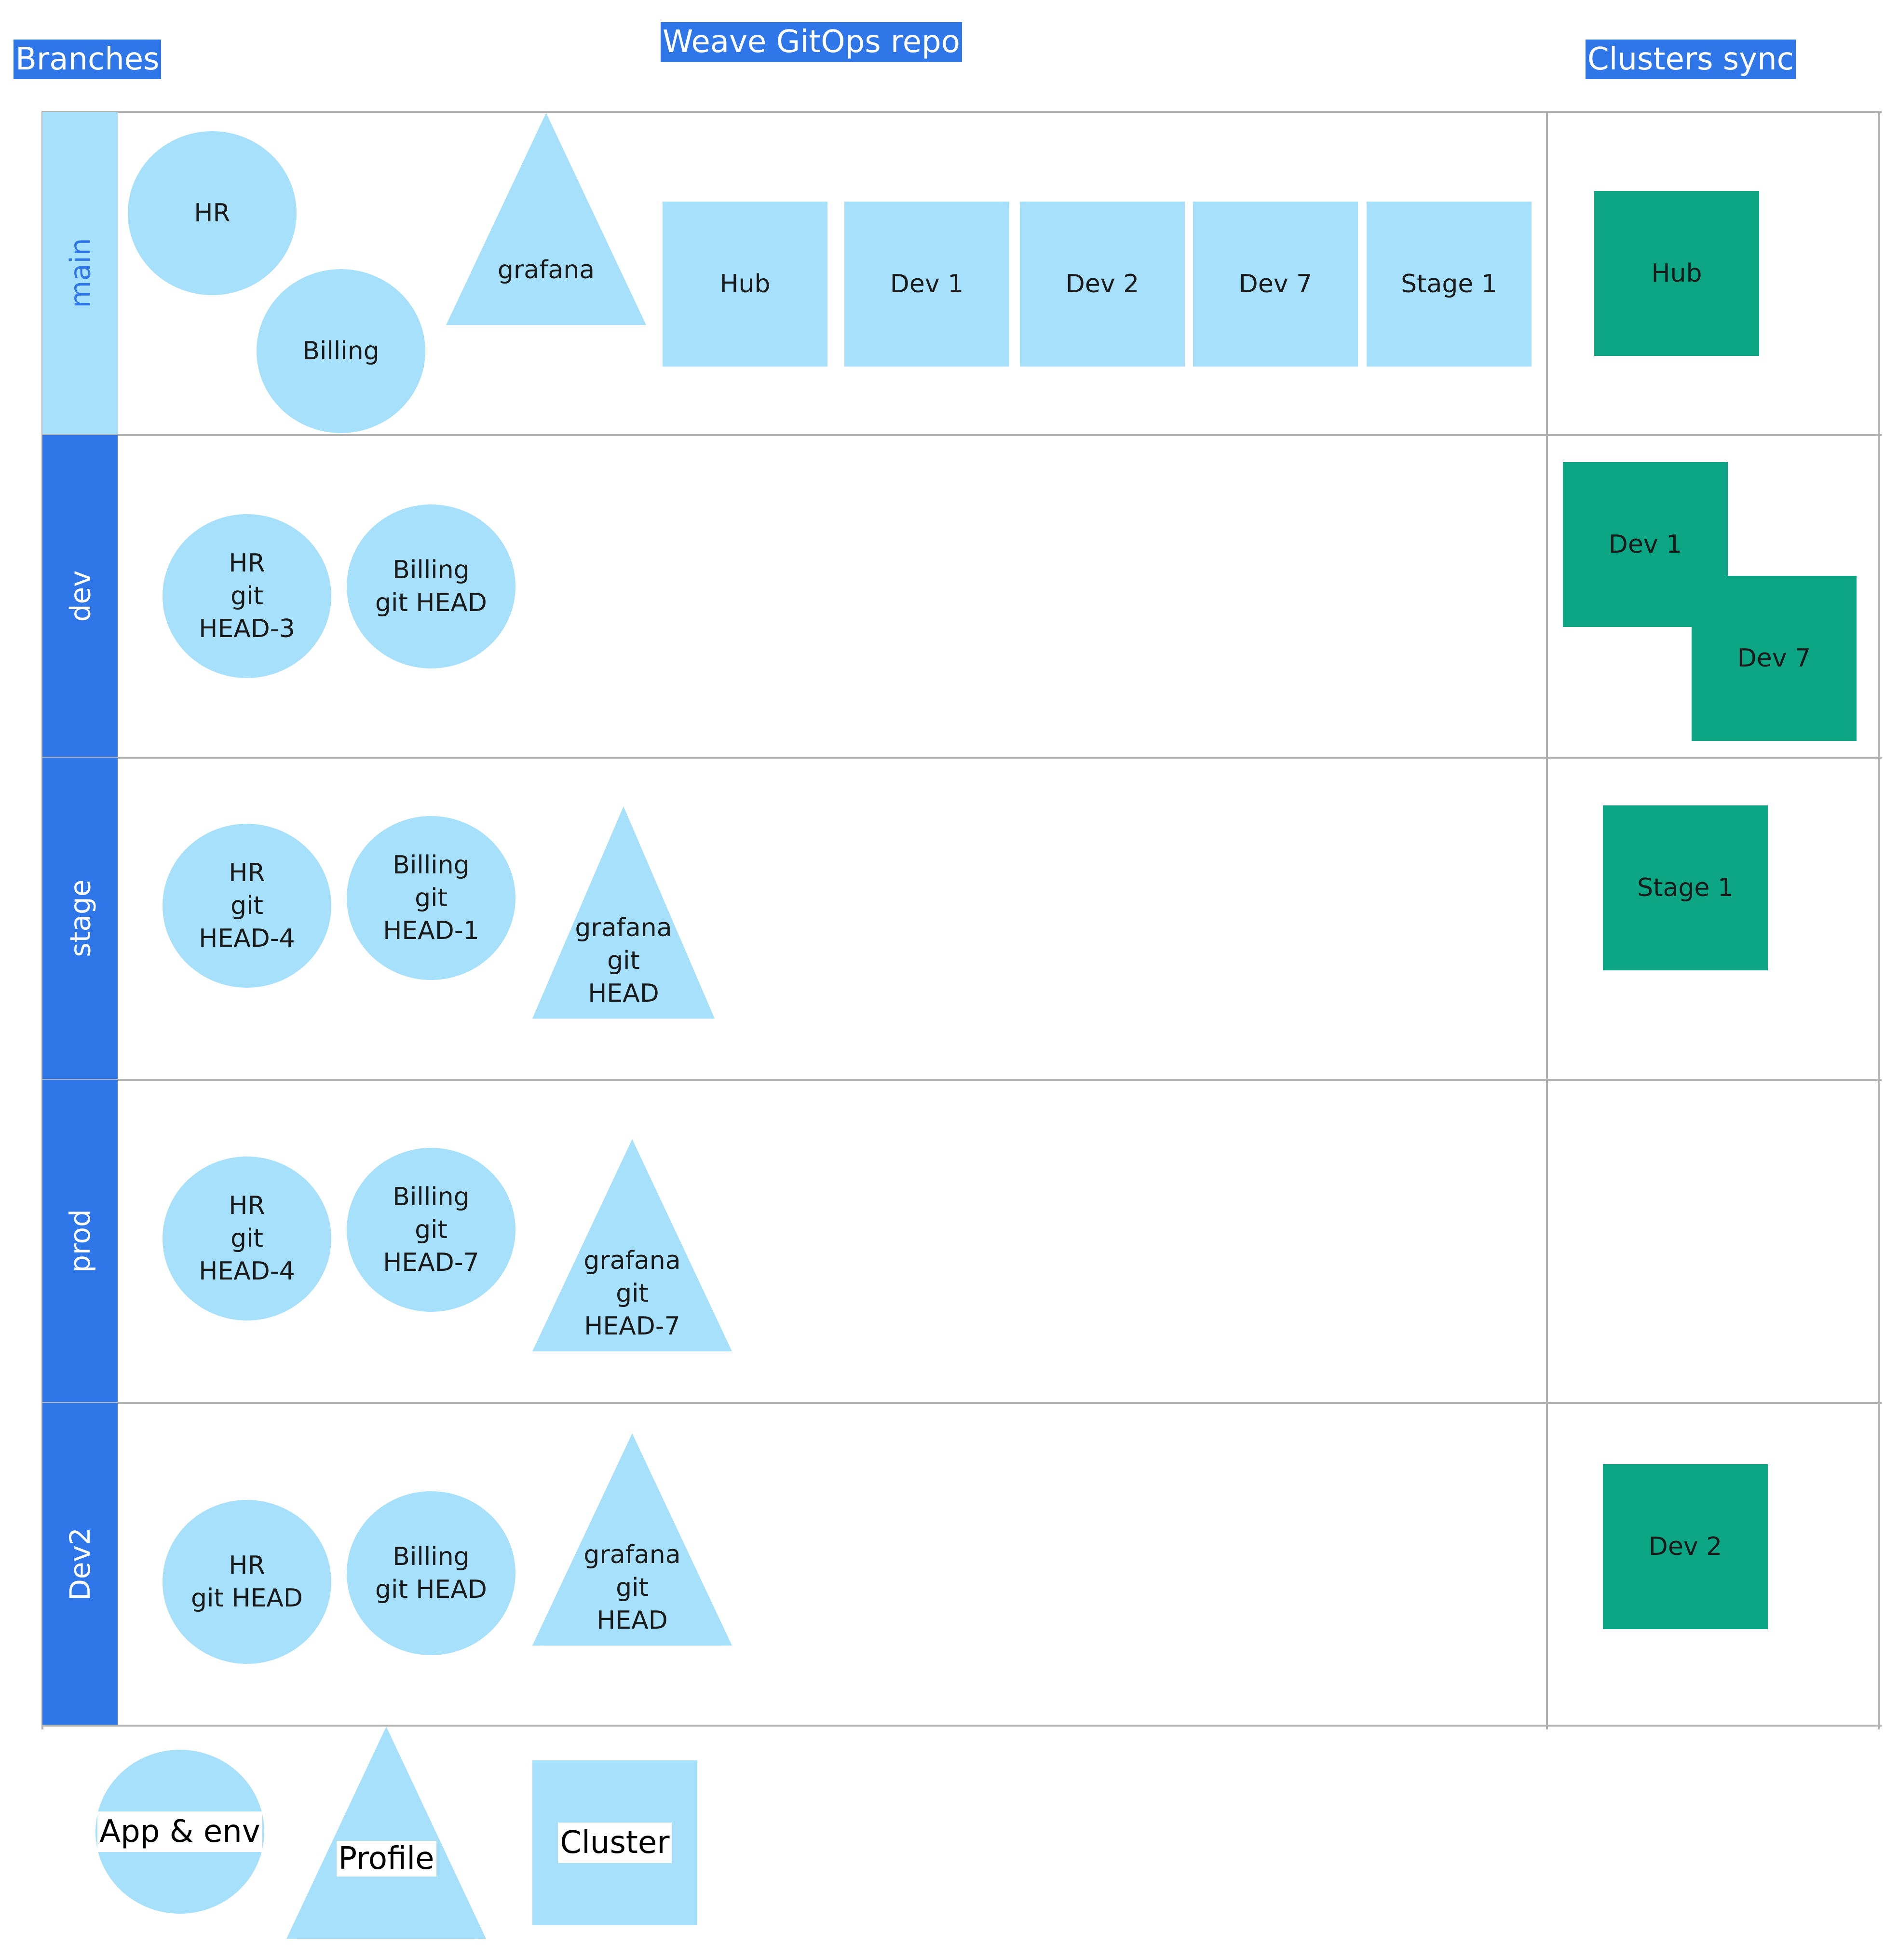 Image resolution: width=1898 pixels, height=1960 pixels. Describe the element at coordinates (961, 435) in the screenshot. I see `grid-line-main-dev` at that location.